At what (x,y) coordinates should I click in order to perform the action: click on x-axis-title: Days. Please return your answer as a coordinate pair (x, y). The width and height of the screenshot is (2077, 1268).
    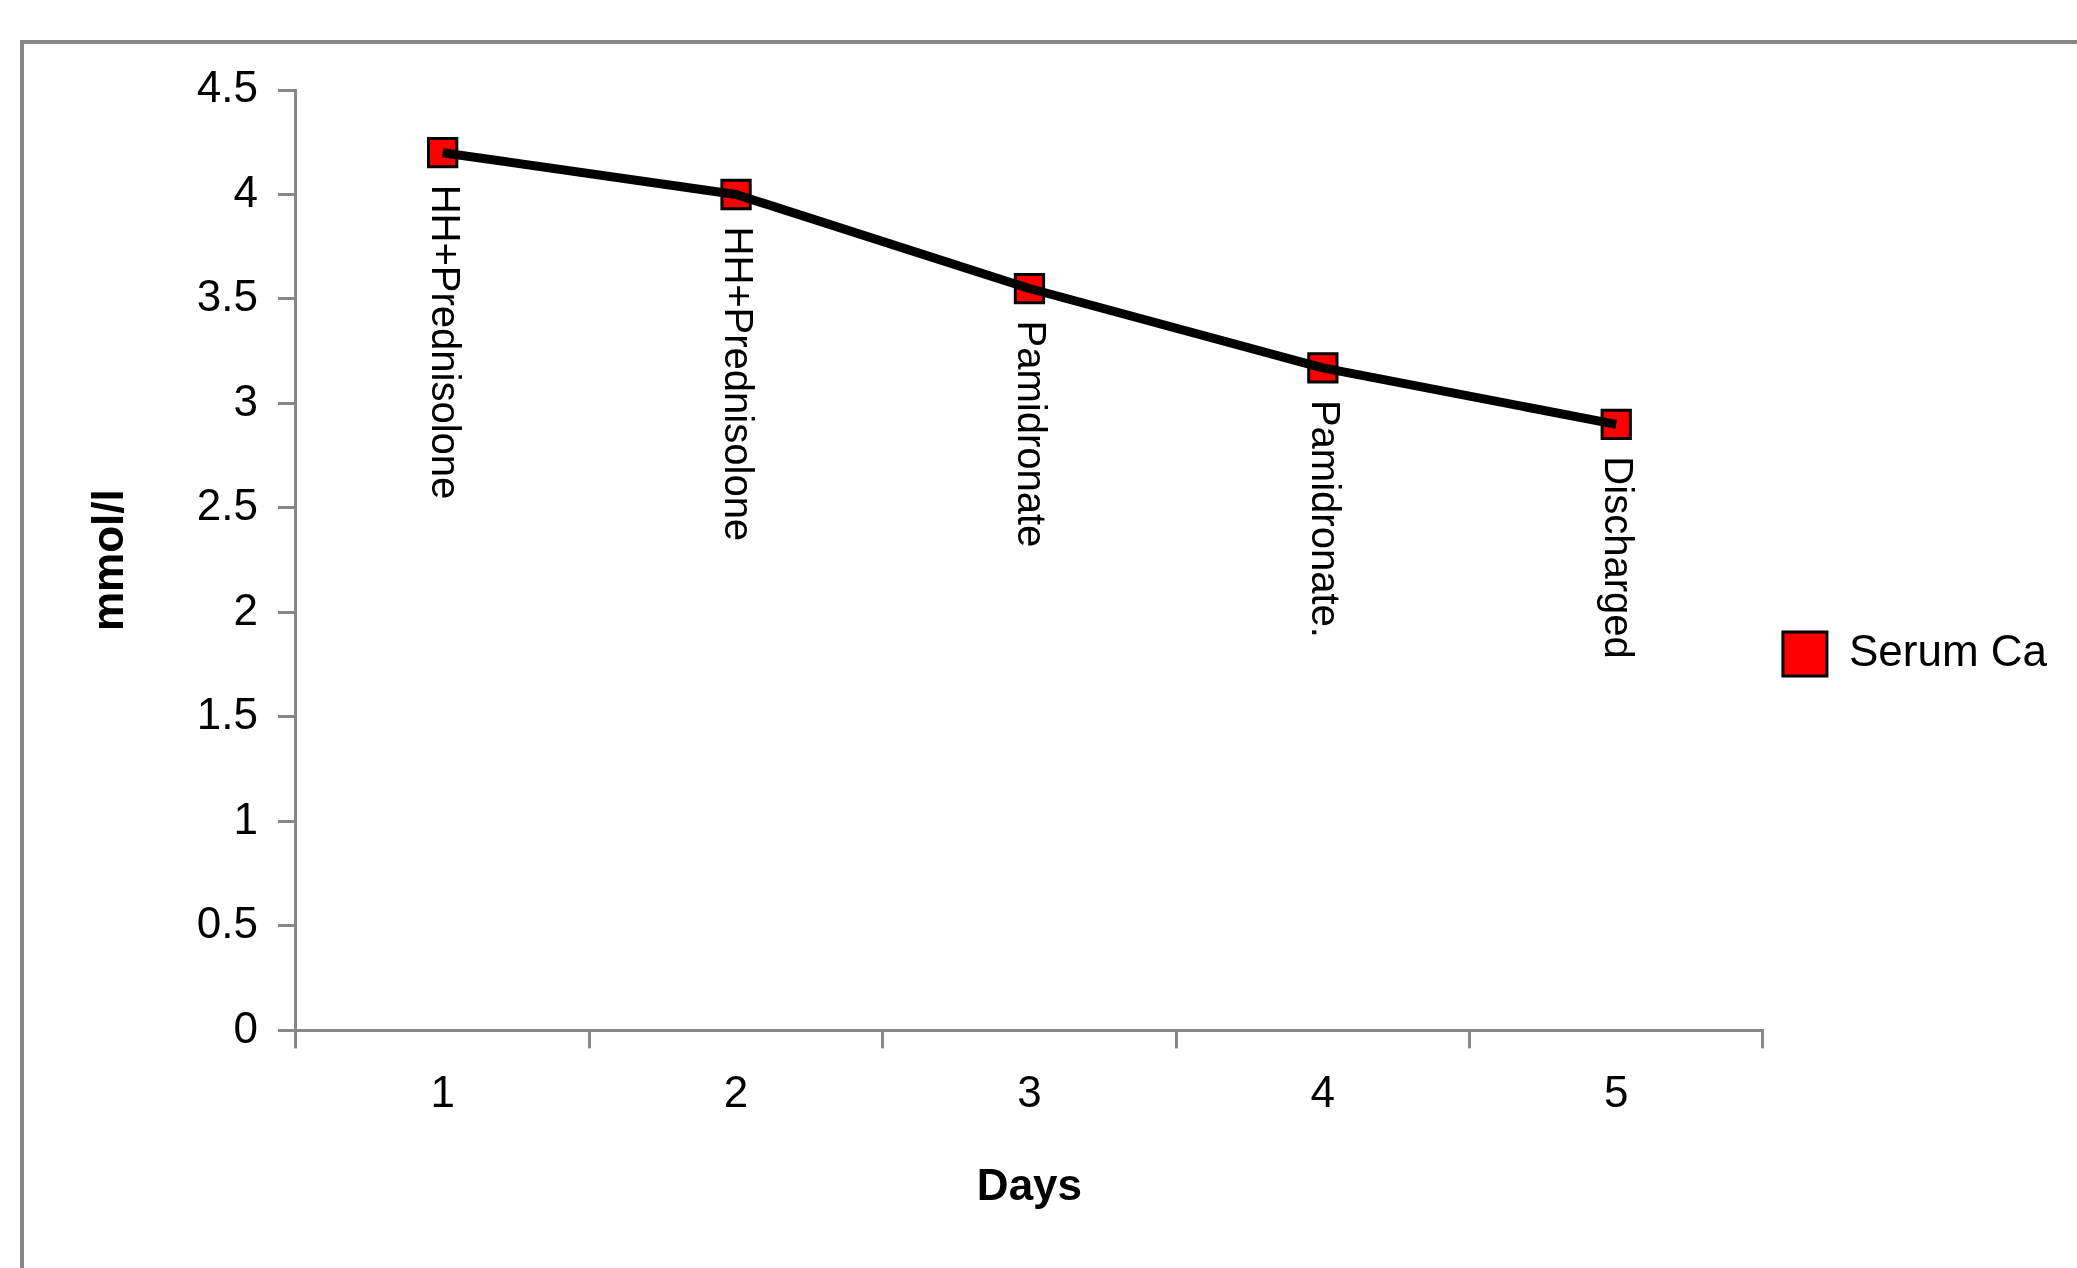
    Looking at the image, I should click on (1029, 1184).